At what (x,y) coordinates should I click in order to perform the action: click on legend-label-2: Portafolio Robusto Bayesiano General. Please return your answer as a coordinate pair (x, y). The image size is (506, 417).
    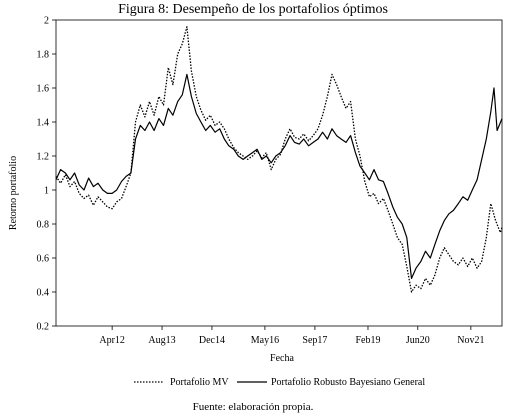
    Looking at the image, I should click on (348, 382).